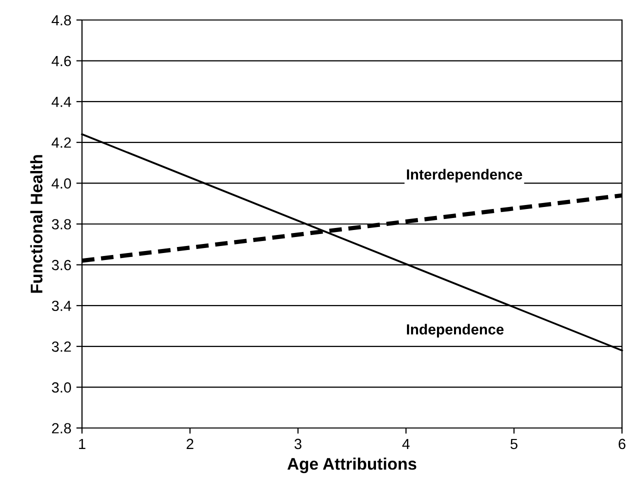 This screenshot has width=627, height=489. Describe the element at coordinates (464, 175) in the screenshot. I see `series-label: Interdependence` at that location.